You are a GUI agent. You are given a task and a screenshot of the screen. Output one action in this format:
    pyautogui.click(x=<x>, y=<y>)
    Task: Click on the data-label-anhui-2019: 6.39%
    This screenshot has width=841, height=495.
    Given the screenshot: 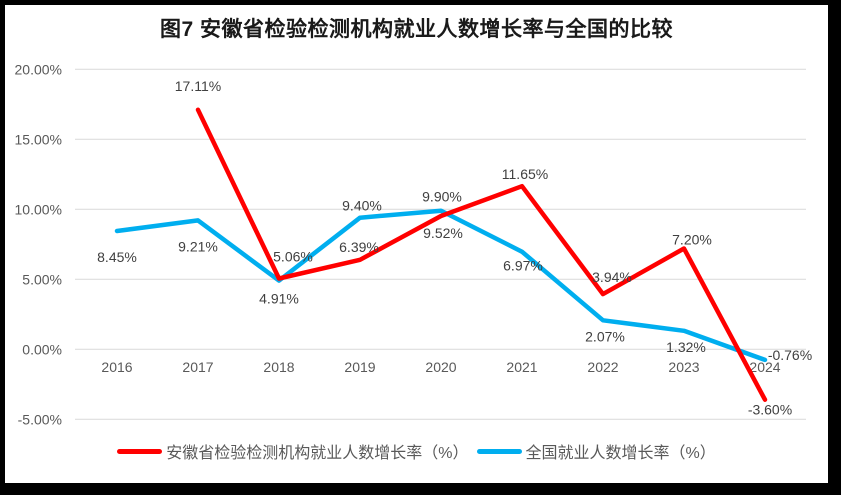 What is the action you would take?
    pyautogui.click(x=359, y=247)
    